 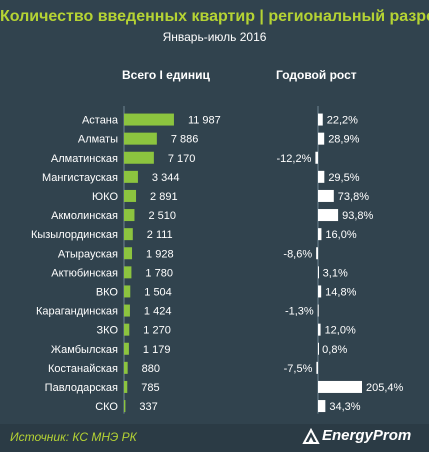 What do you see at coordinates (182, 159) in the screenshot?
I see `units-value-label: 7 170` at bounding box center [182, 159].